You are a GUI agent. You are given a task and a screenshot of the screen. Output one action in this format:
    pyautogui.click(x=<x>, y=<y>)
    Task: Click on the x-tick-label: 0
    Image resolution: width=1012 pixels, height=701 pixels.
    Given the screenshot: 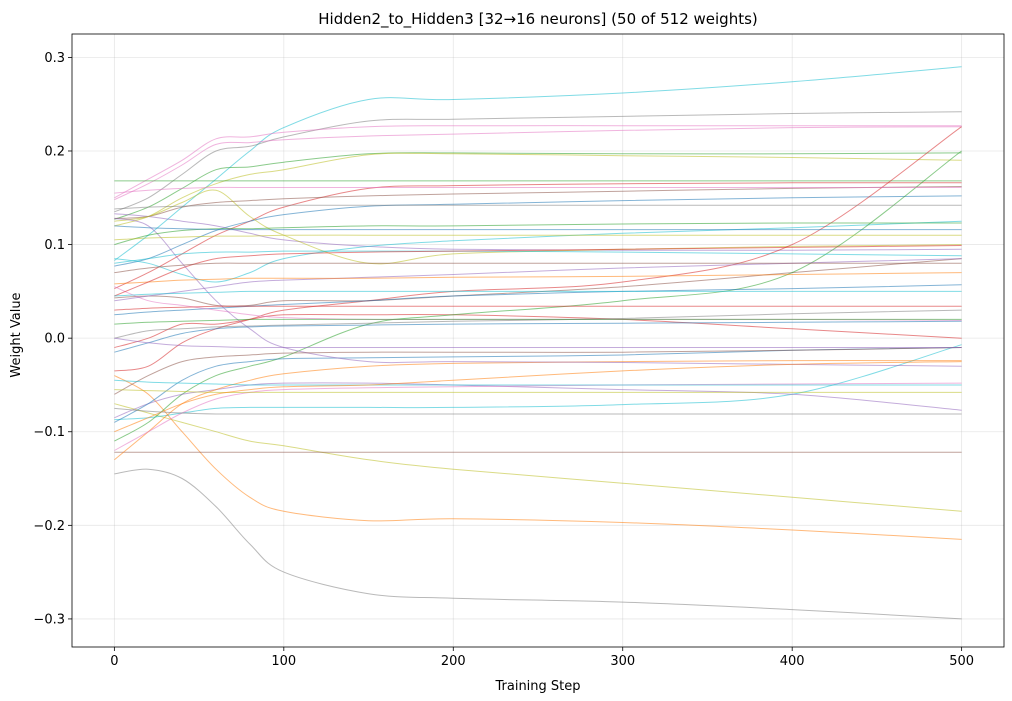 What is the action you would take?
    pyautogui.click(x=114, y=661)
    